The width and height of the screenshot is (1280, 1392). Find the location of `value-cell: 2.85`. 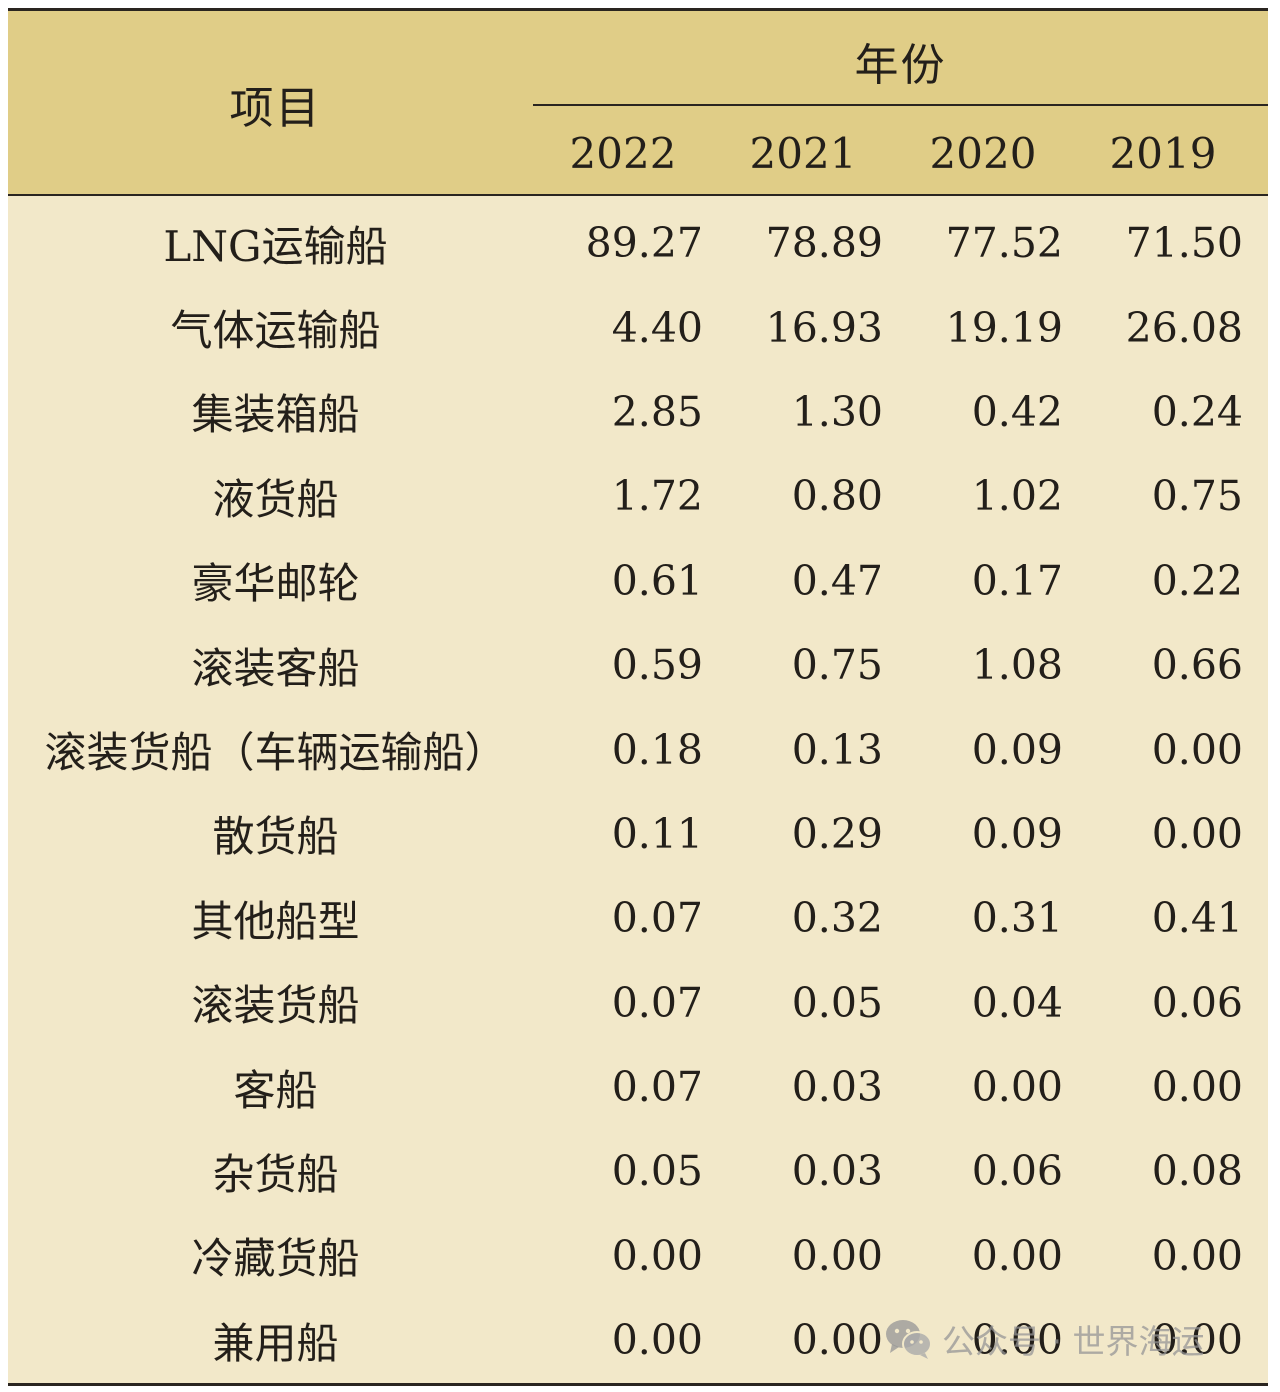

value-cell: 2.85 is located at coordinates (657, 411).